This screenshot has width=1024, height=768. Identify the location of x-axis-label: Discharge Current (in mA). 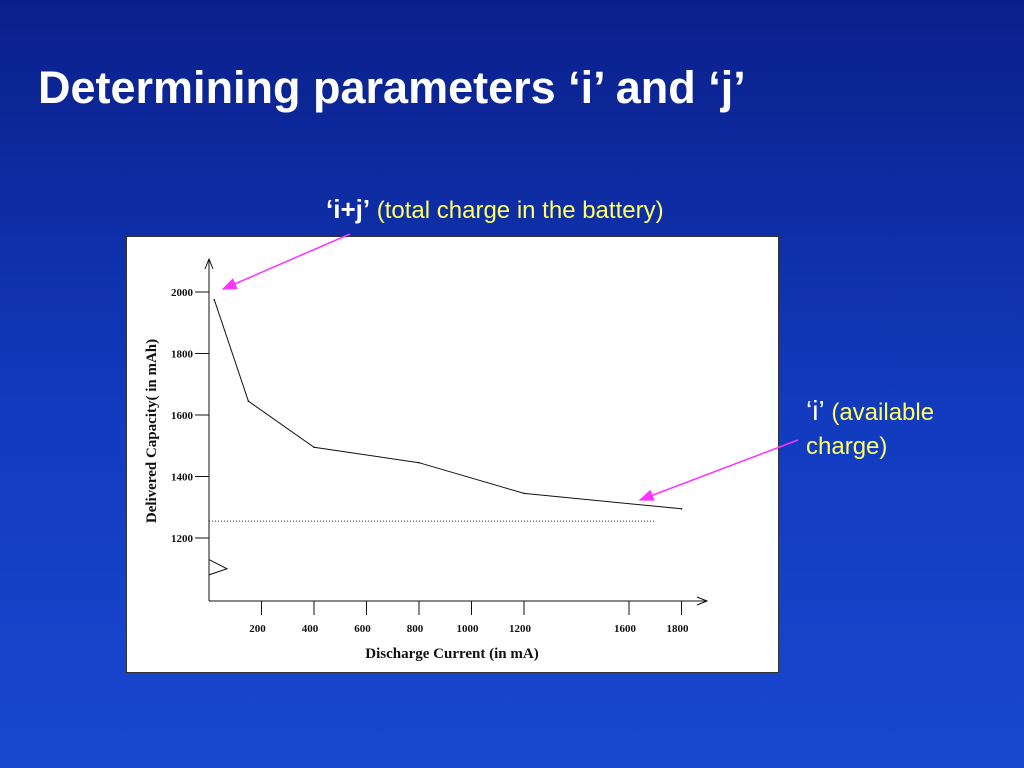
(451, 654).